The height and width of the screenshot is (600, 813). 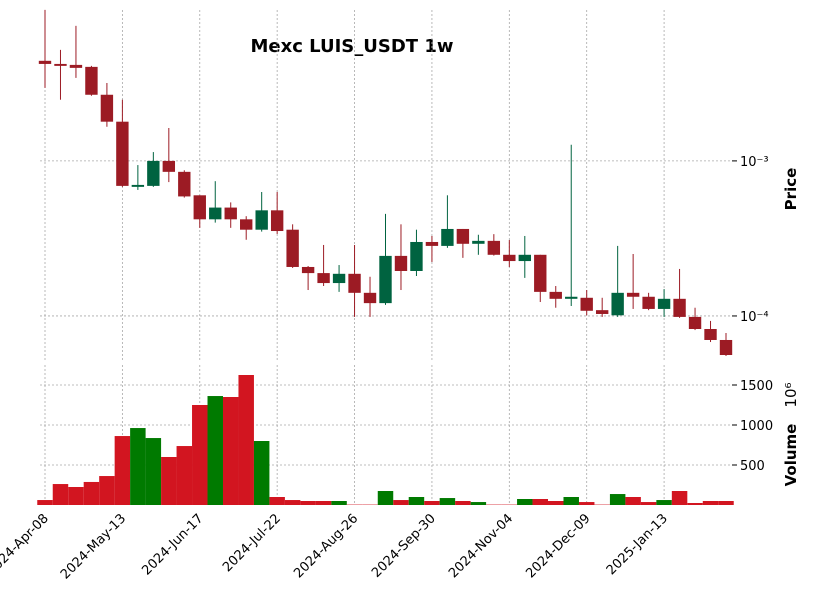 I want to click on x-tick-label: 2024-Jul-22, so click(x=252, y=543).